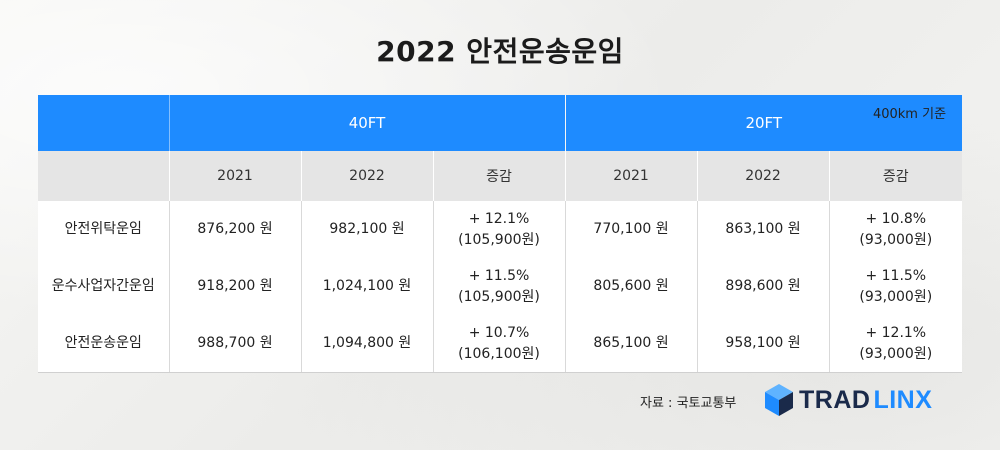  I want to click on group-header-row: 40FT 20FT 400km 기준, so click(500, 123).